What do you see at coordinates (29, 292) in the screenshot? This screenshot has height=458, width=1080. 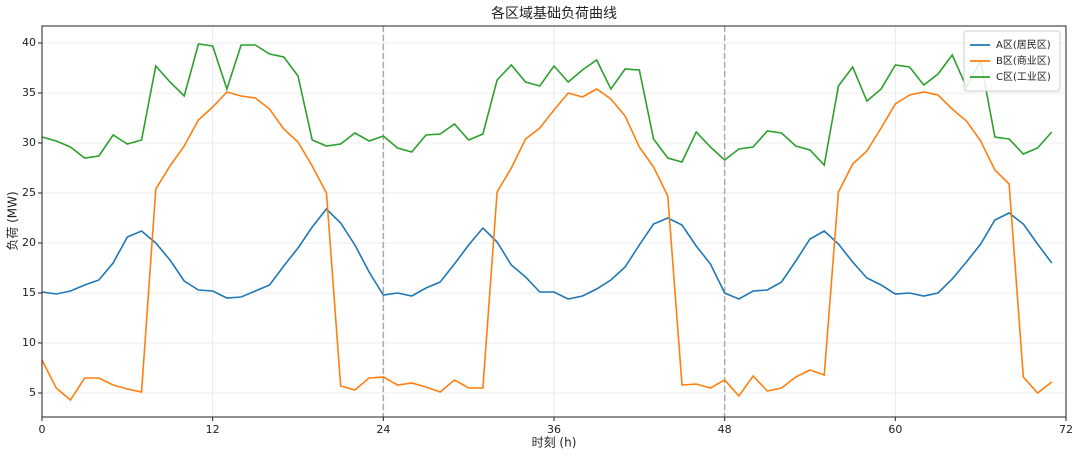 I see `y-tick-label: 15` at bounding box center [29, 292].